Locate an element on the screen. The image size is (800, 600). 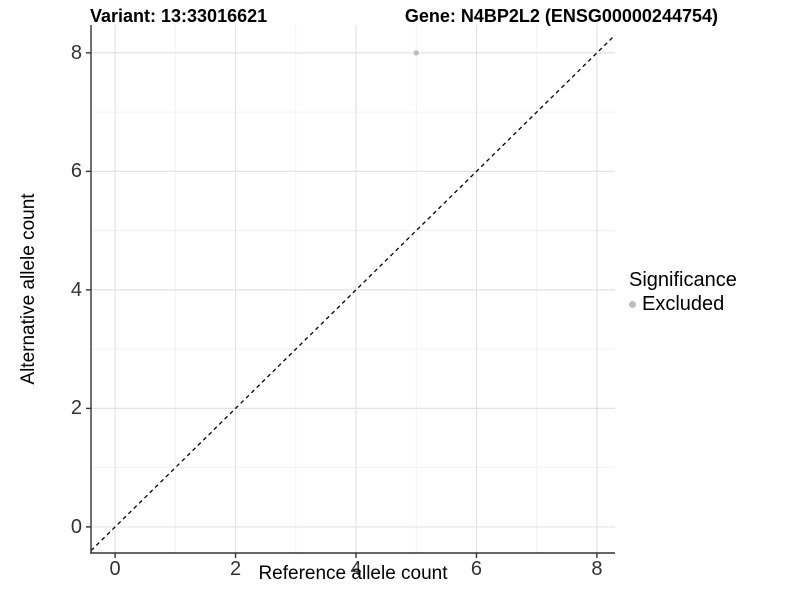
x-tick-label: 0 is located at coordinates (115, 569).